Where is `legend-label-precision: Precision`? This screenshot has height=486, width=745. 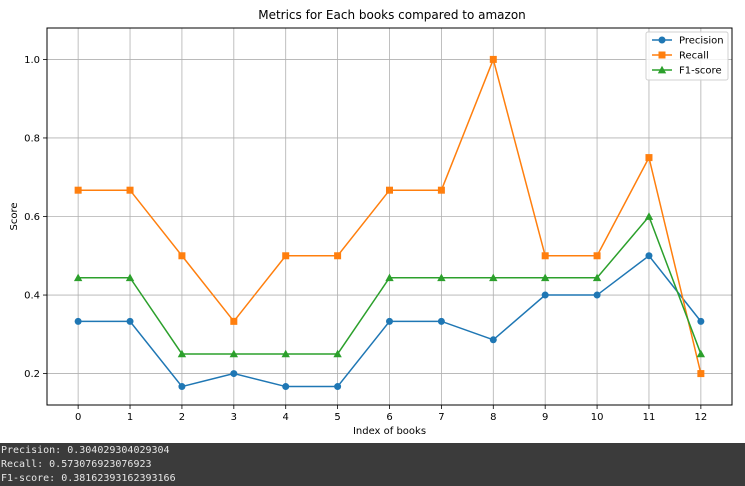
legend-label-precision: Precision is located at coordinates (701, 41).